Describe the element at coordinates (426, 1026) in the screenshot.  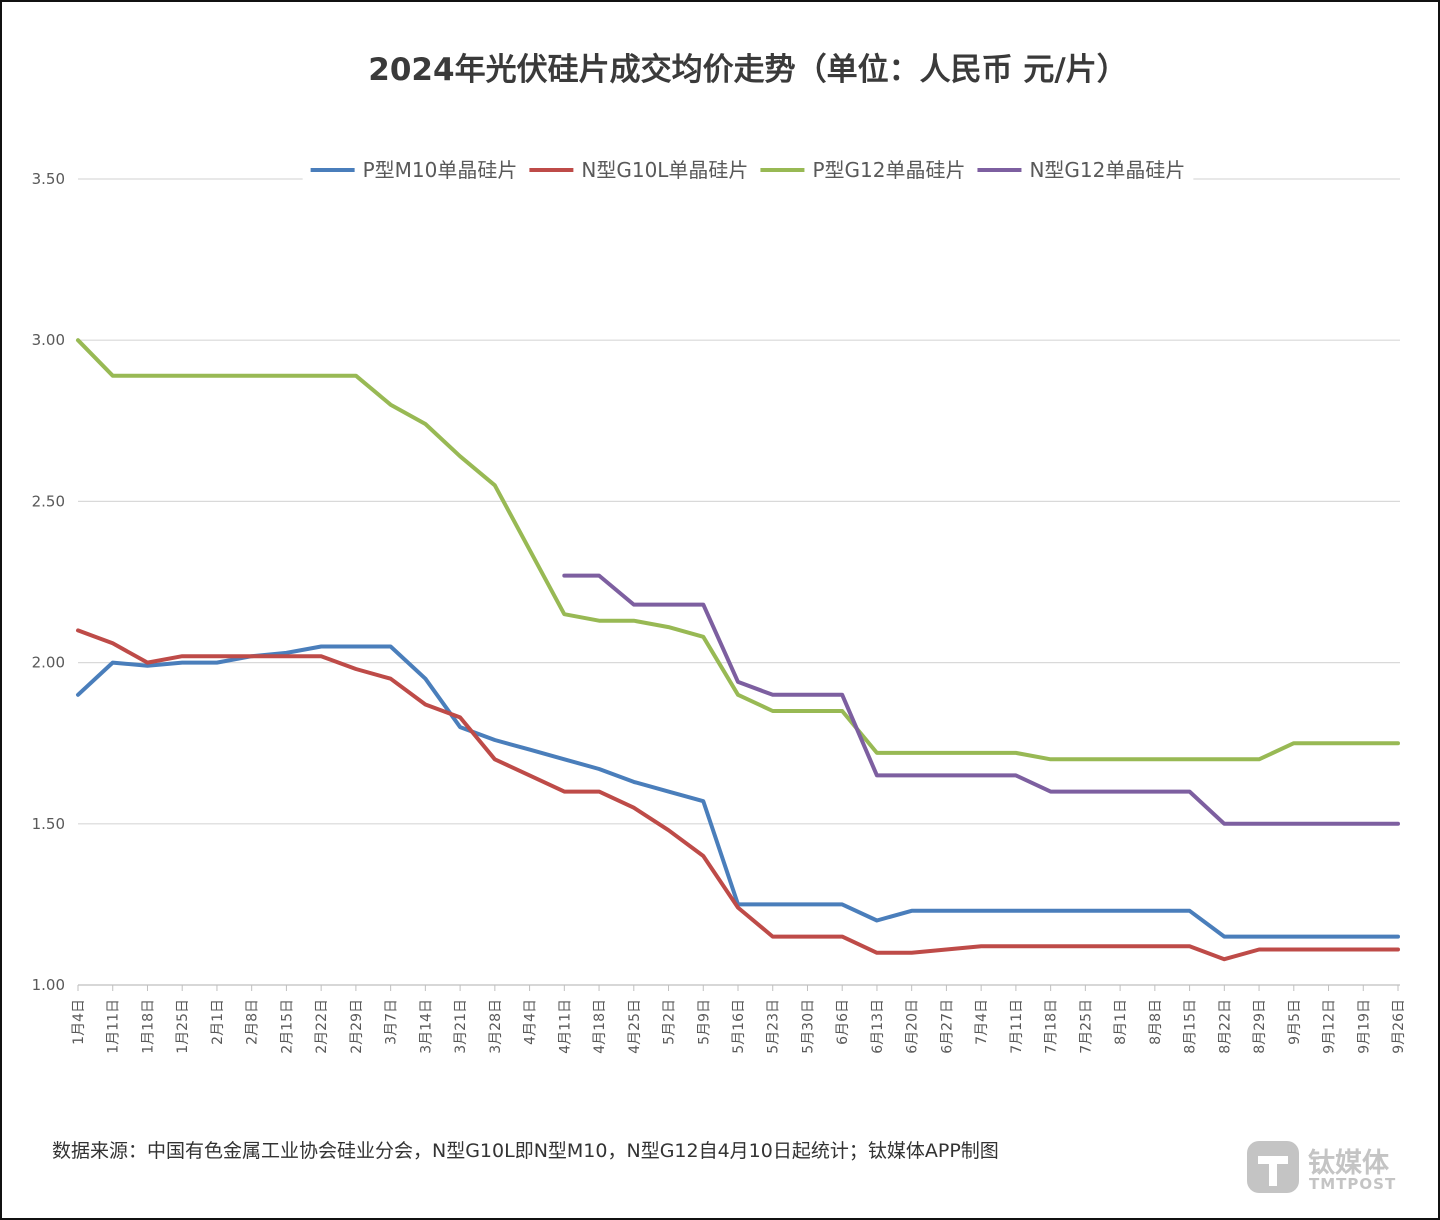
I see `x-tick-label: 3月14日` at that location.